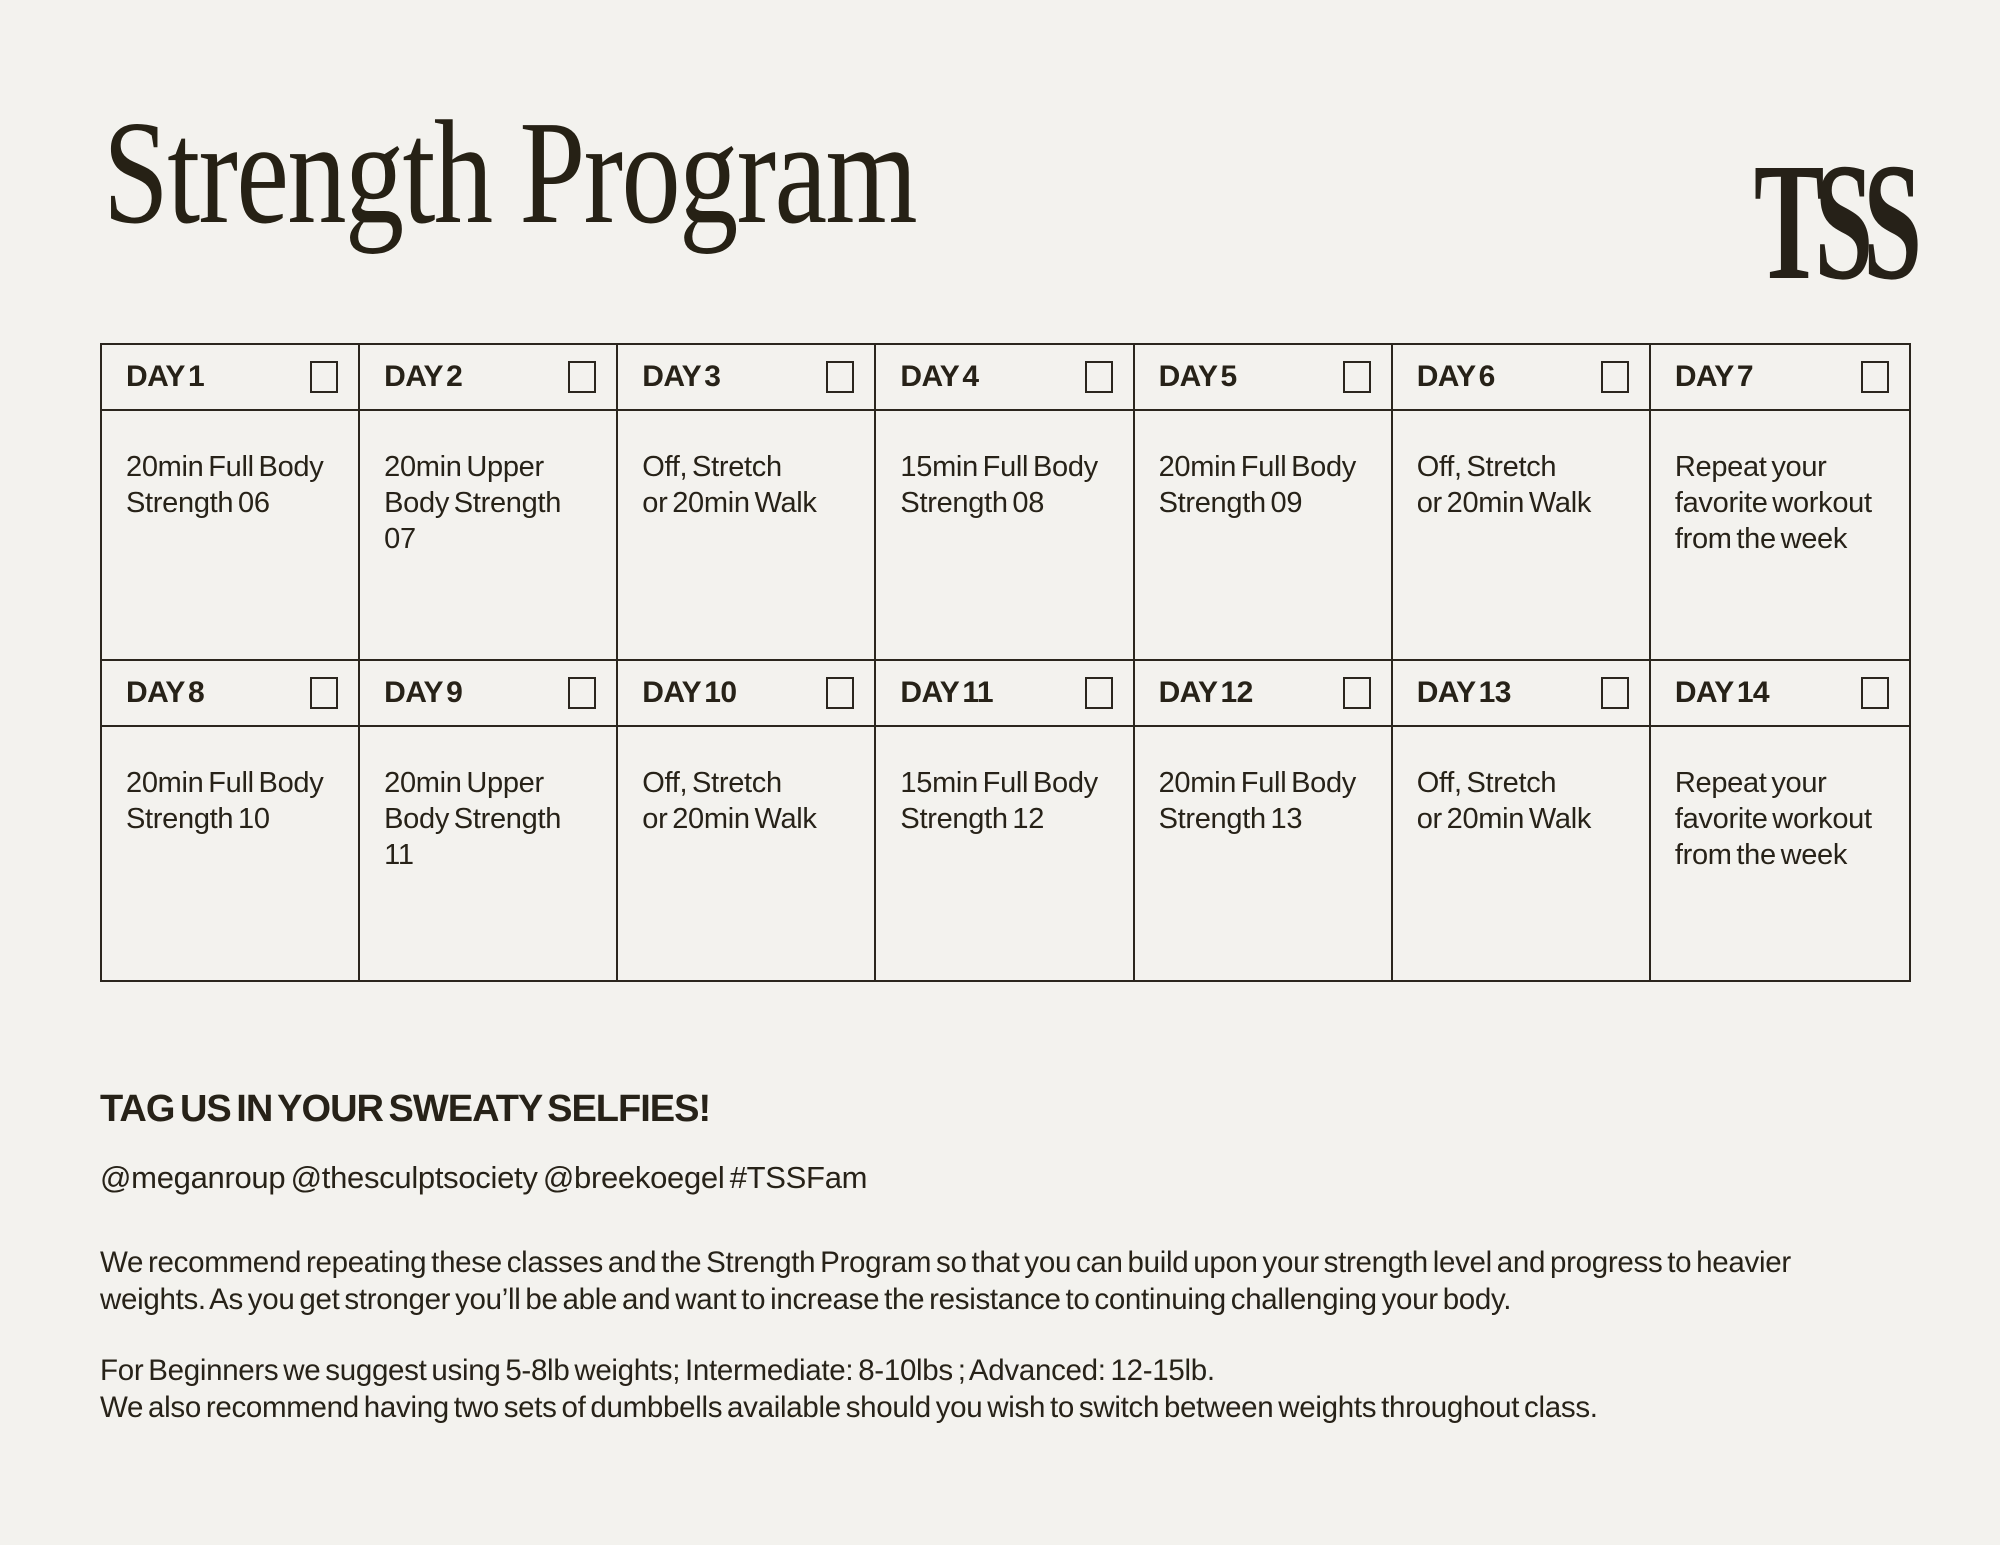  I want to click on day-label: DAY 14, so click(1722, 692).